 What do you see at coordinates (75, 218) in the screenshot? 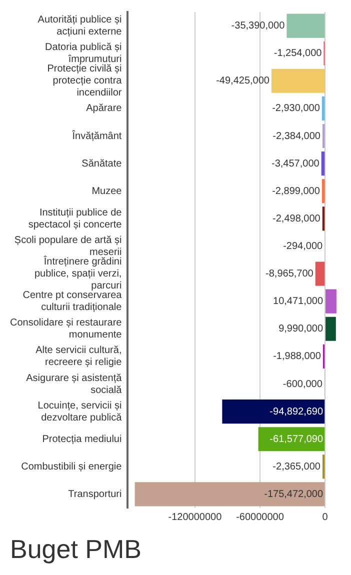
I see `y-tick-label: Instituții publice de spectacol și concerte` at bounding box center [75, 218].